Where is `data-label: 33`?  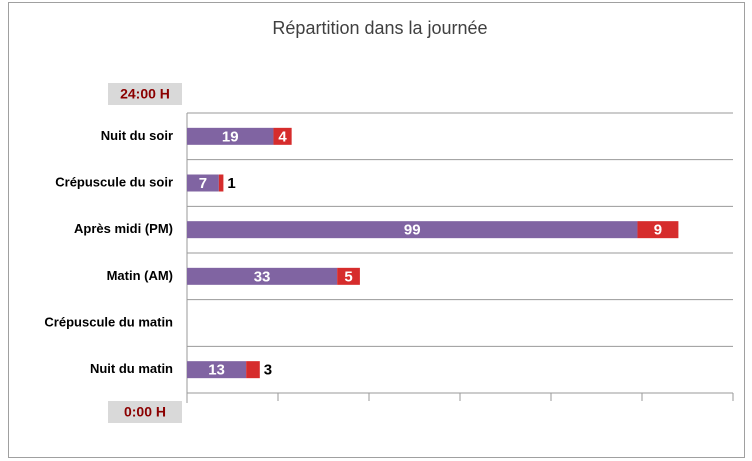 data-label: 33 is located at coordinates (262, 276).